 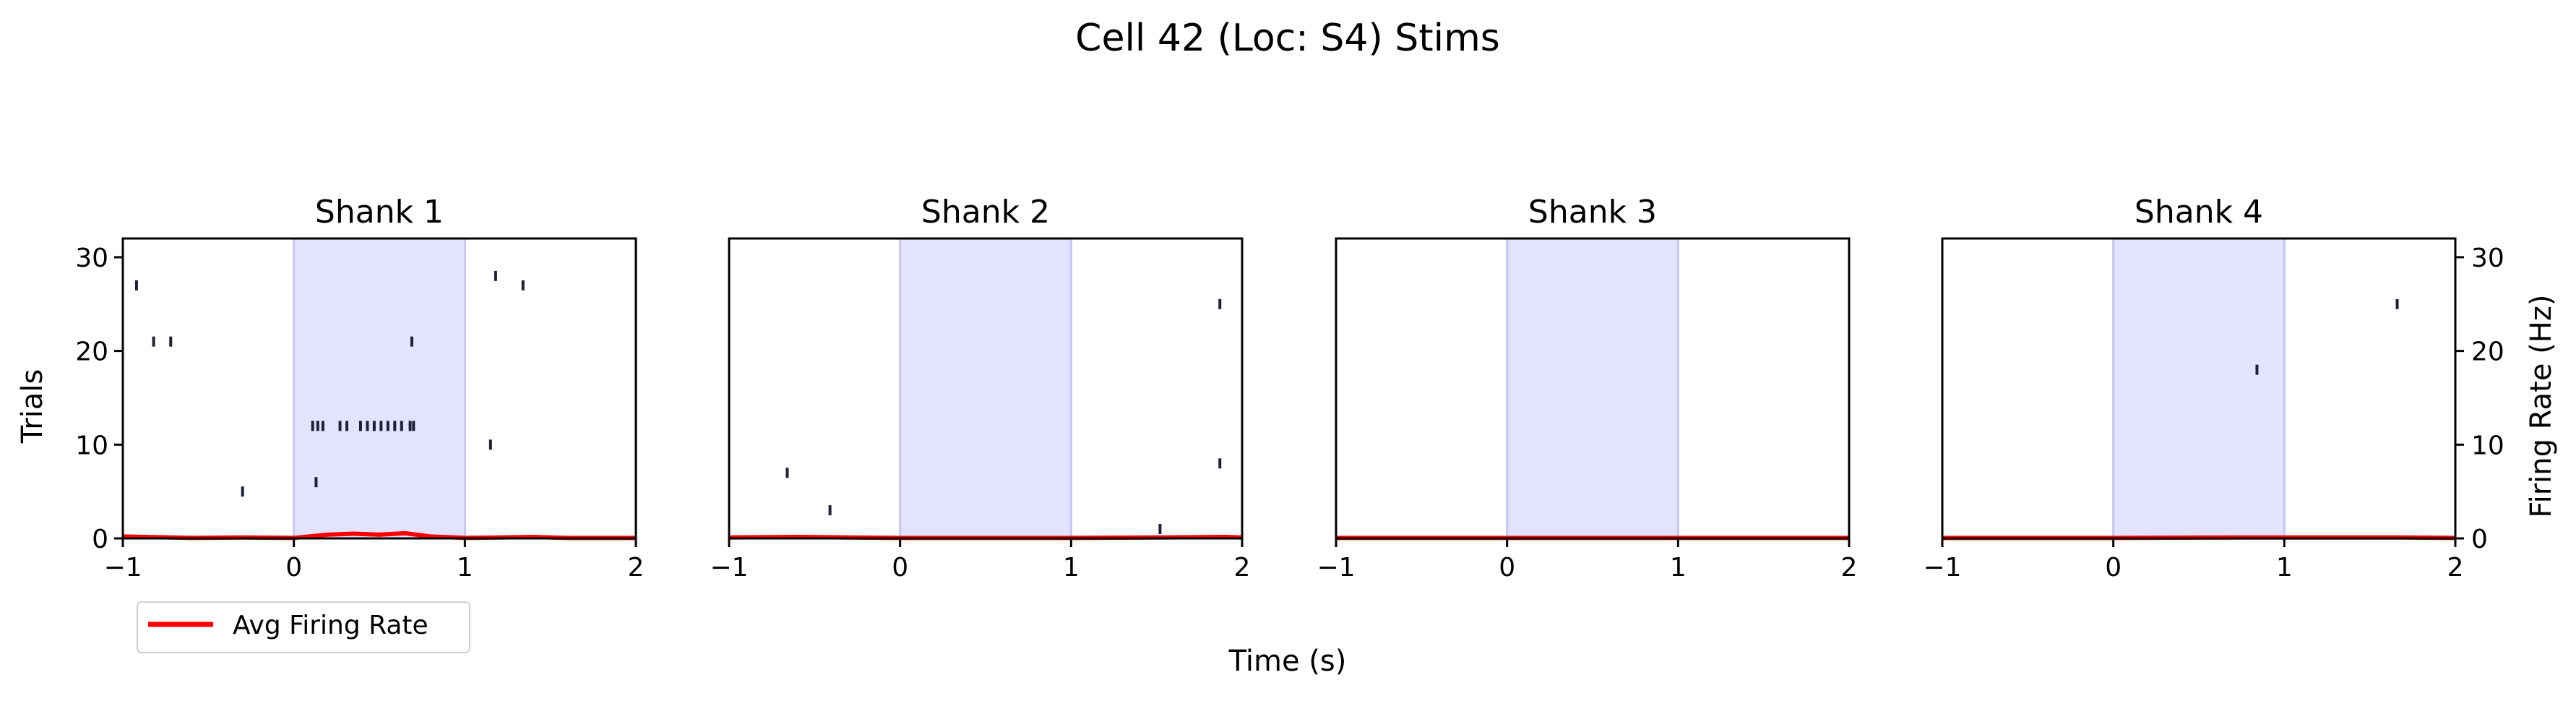 I want to click on y-axis-label-right: Firing Rate (Hz), so click(x=2541, y=407).